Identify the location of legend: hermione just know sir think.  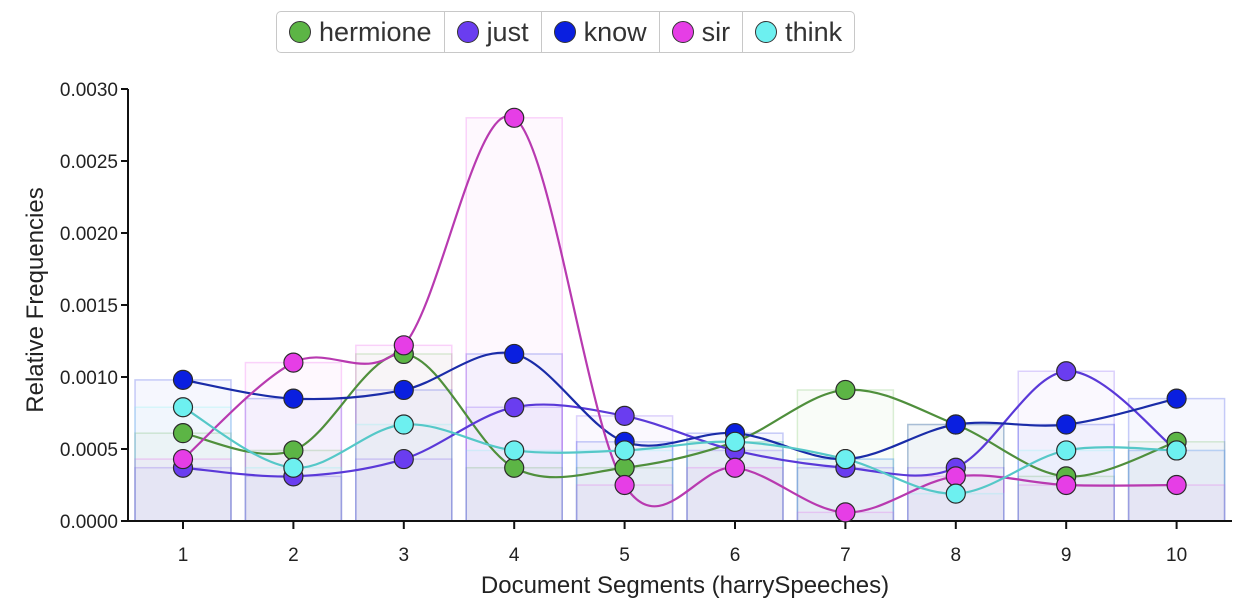
(566, 32).